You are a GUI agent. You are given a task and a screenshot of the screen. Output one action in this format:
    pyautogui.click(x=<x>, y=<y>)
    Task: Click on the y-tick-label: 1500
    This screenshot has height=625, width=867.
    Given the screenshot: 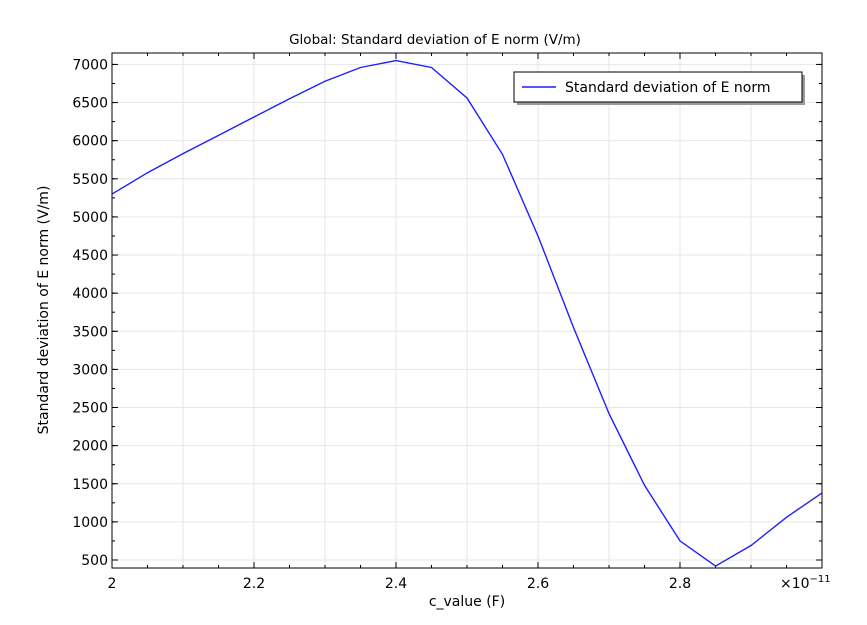 What is the action you would take?
    pyautogui.click(x=90, y=485)
    